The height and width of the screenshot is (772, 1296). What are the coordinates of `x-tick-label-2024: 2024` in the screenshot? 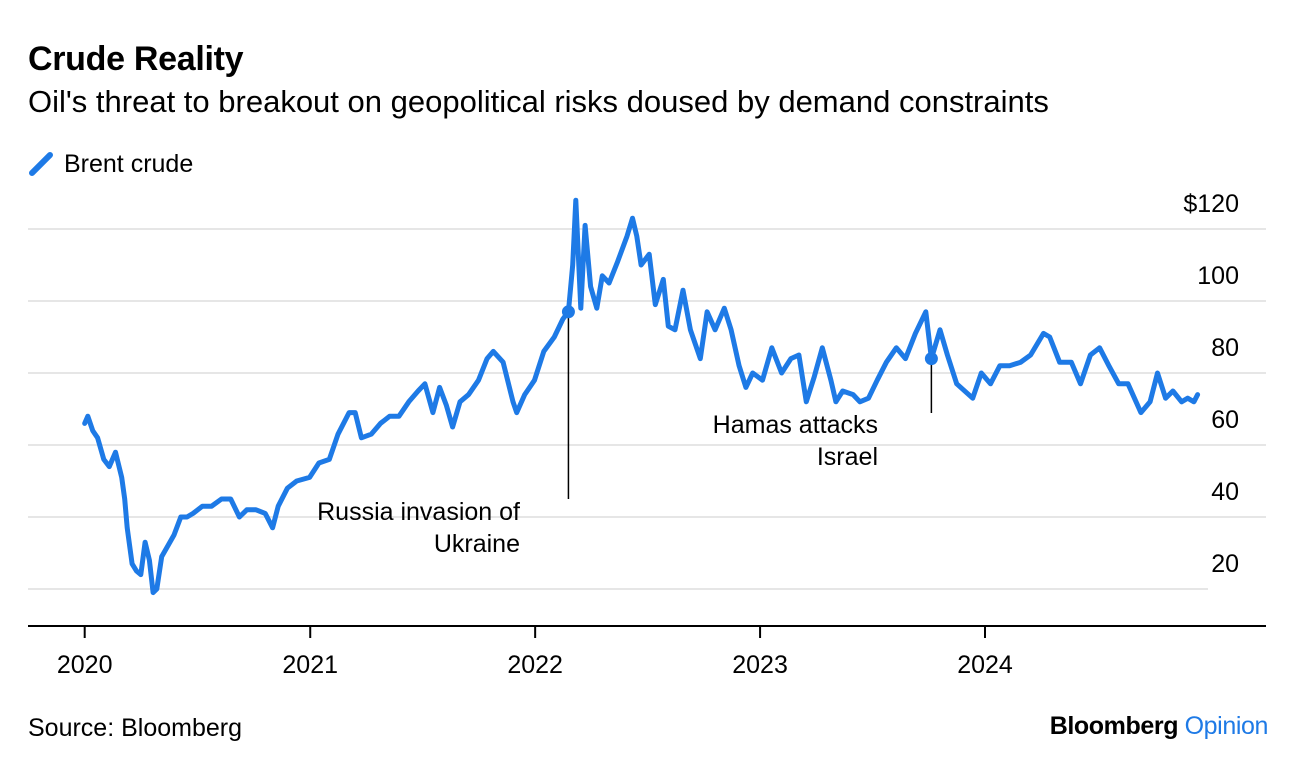 It's located at (985, 665).